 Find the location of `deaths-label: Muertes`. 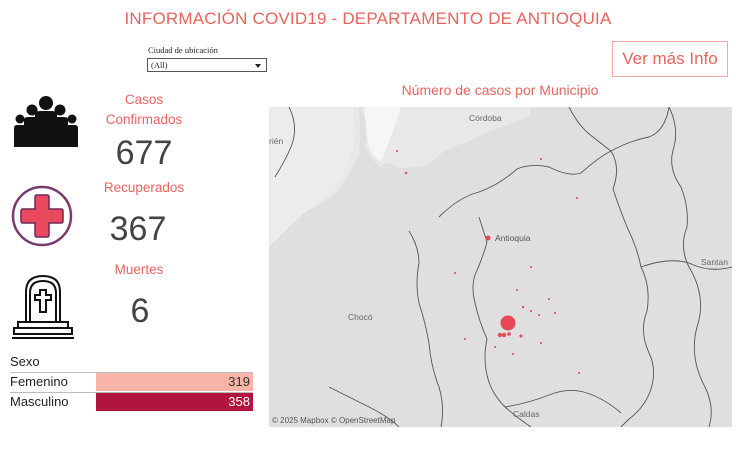

deaths-label: Muertes is located at coordinates (139, 269).